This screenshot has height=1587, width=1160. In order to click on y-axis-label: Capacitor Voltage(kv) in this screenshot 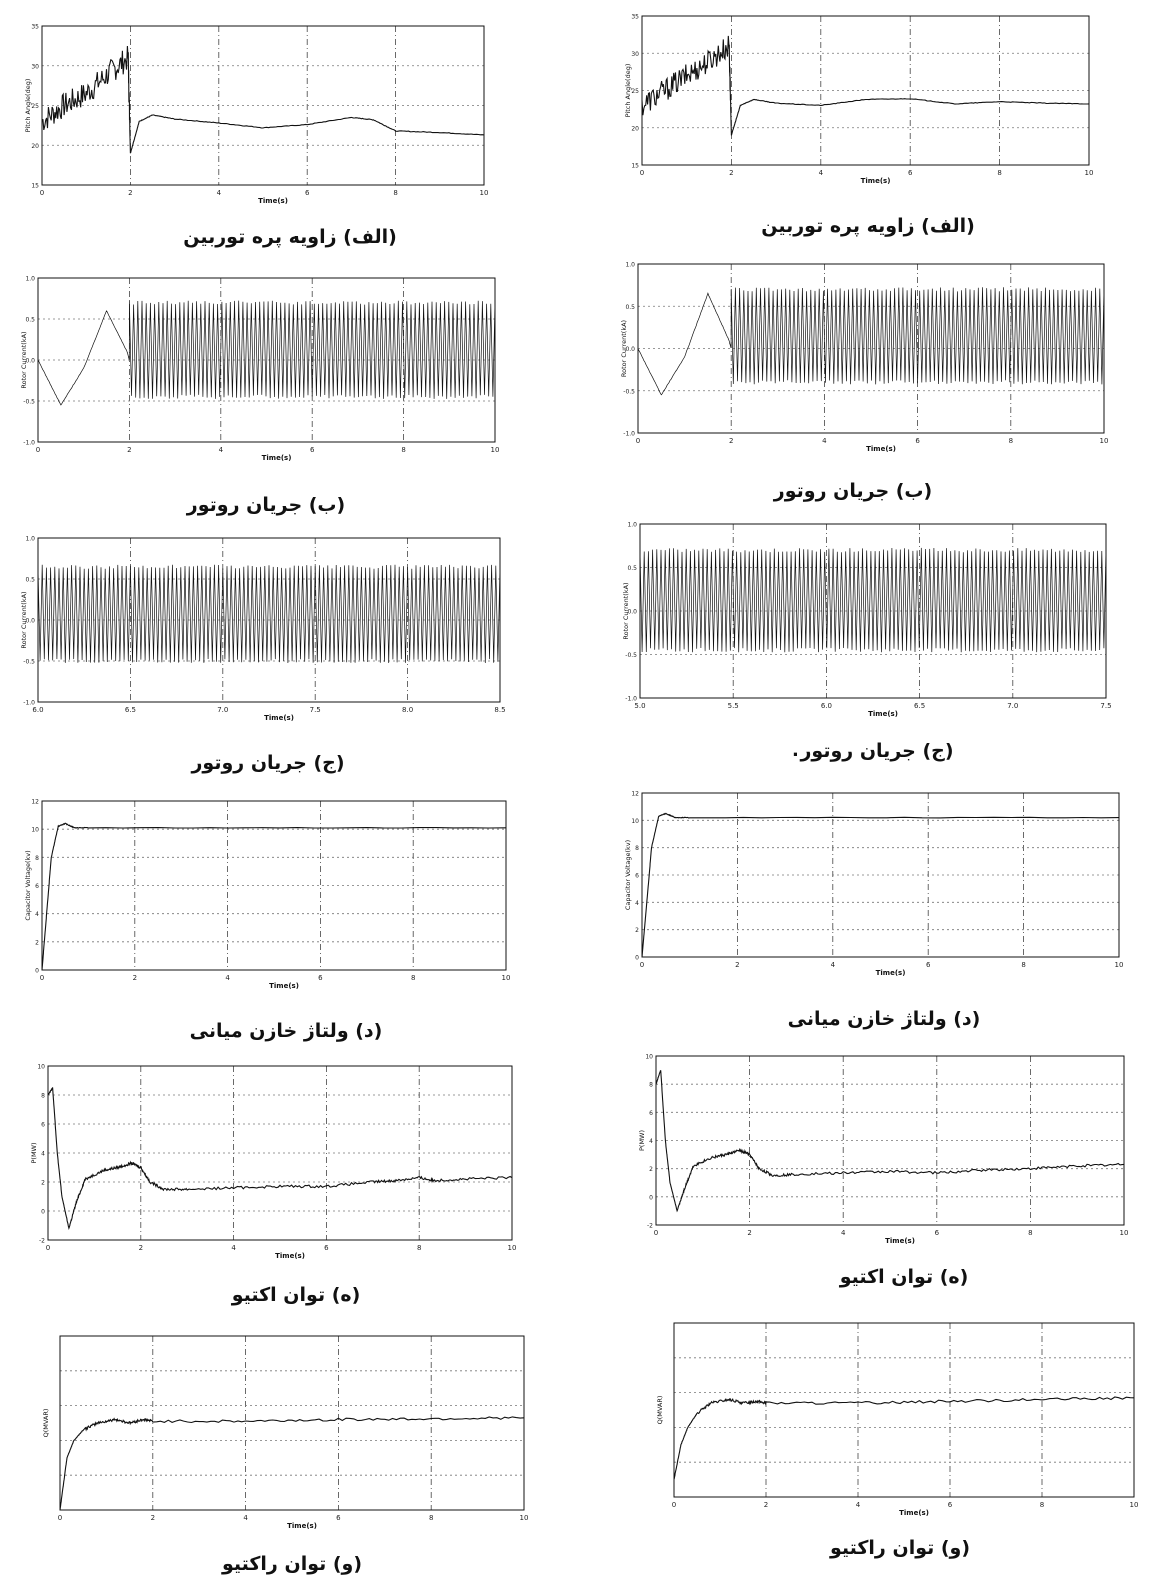, I will do `click(628, 875)`.